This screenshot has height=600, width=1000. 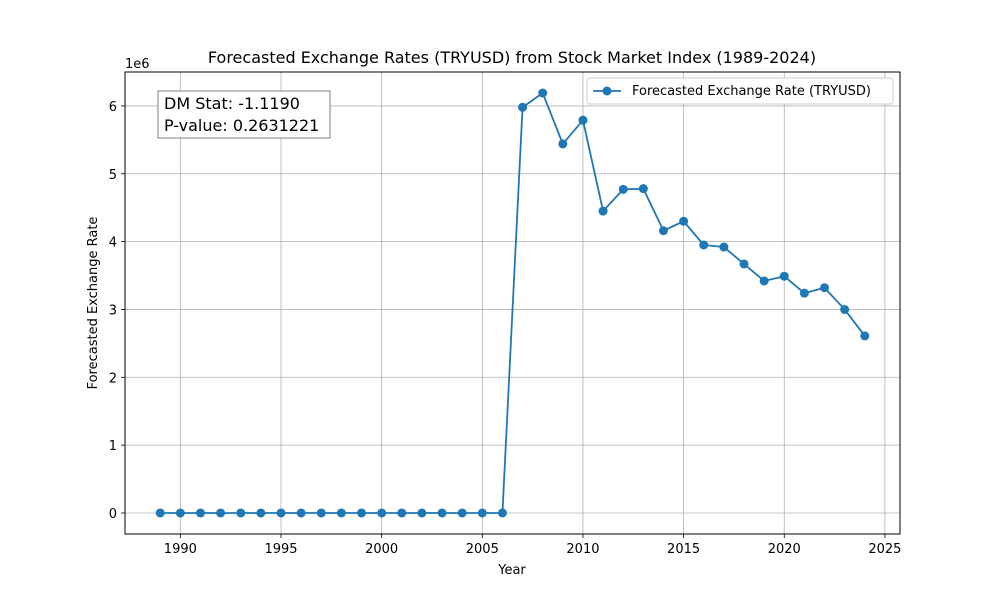 I want to click on x-tick-label: 2000, so click(x=381, y=549).